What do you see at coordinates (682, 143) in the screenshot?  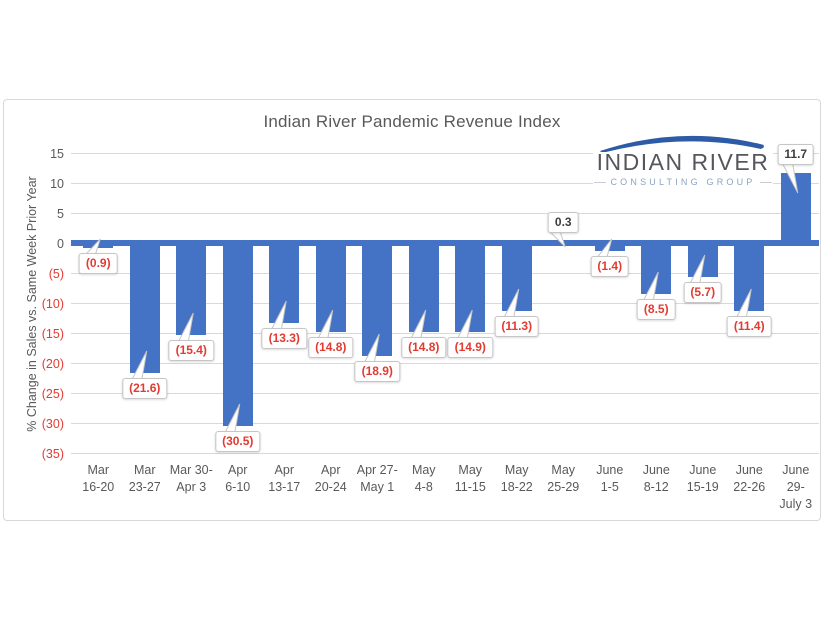 I see `logo-swoosh-icon` at bounding box center [682, 143].